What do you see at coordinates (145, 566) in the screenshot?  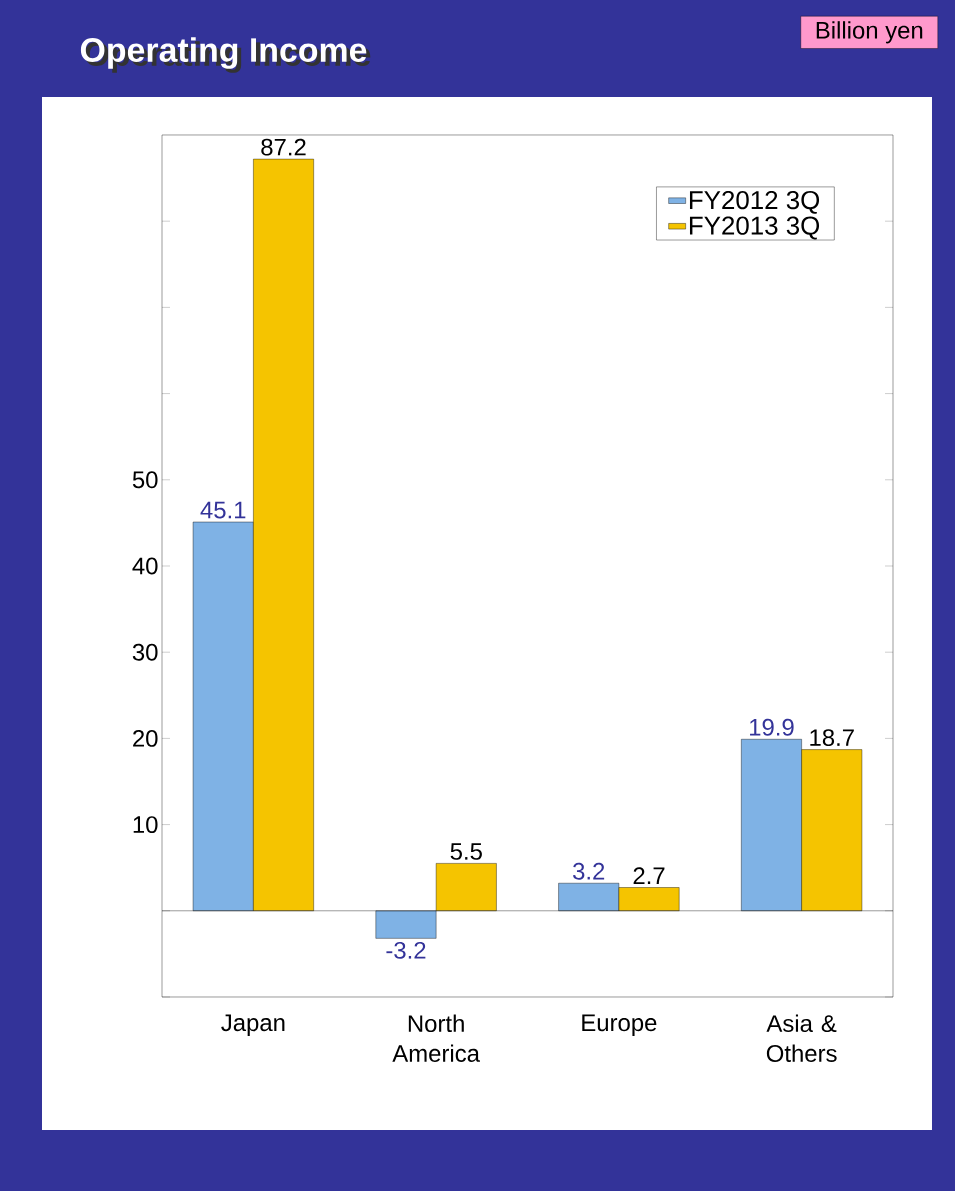 I see `y-tick-label: 40` at bounding box center [145, 566].